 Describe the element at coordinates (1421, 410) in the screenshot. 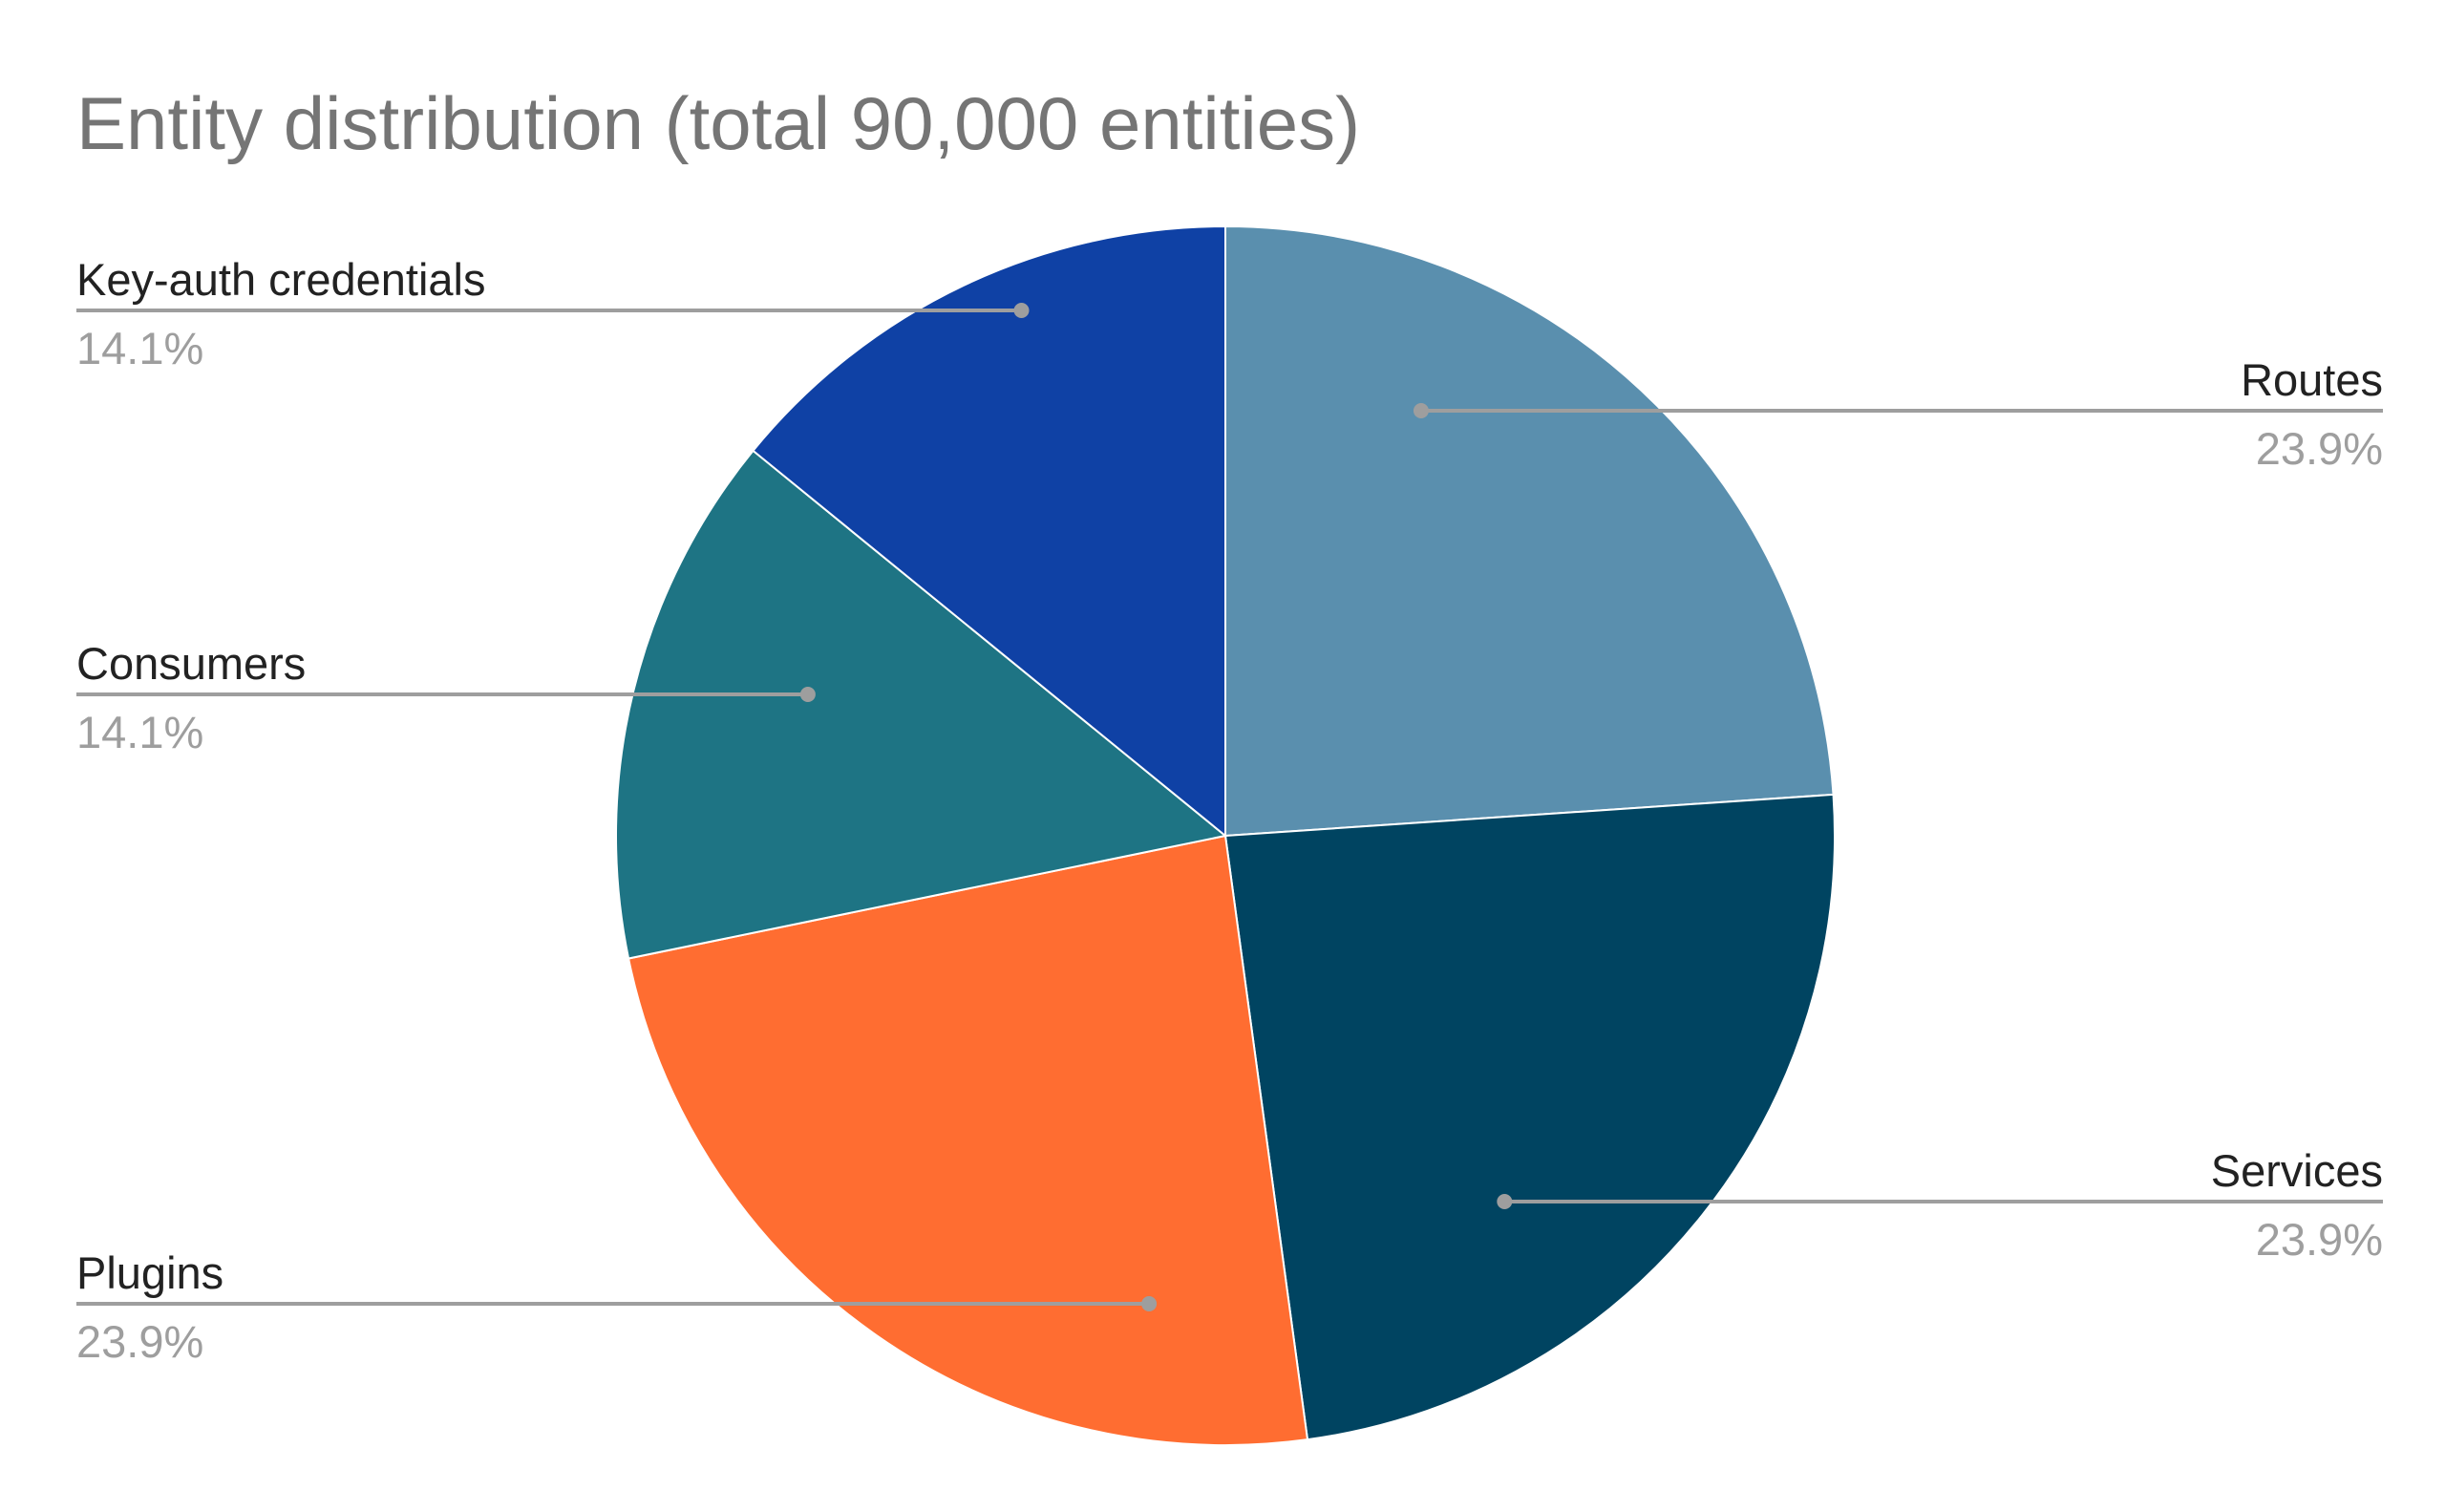

I see `leader-dot-routes` at that location.